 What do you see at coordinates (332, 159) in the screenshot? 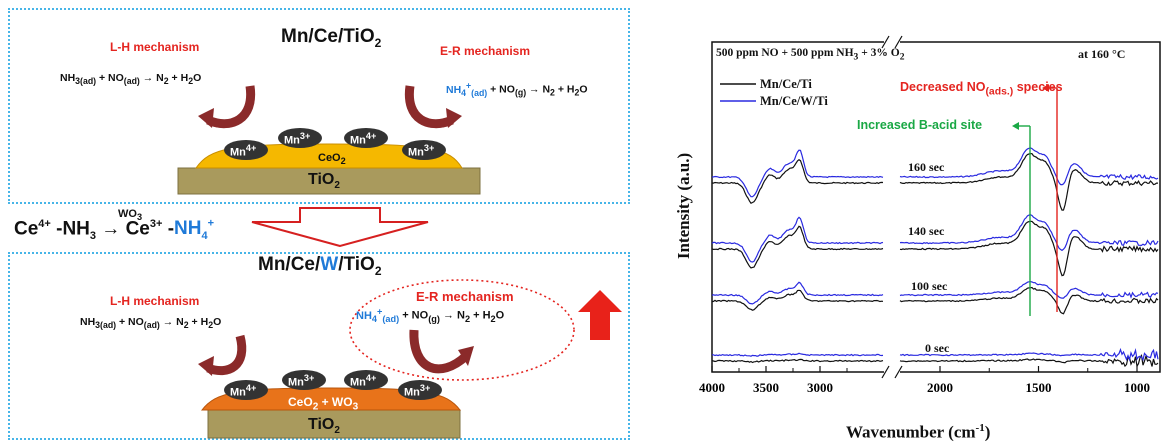
I see `top-ceo2-label: CeO2` at bounding box center [332, 159].